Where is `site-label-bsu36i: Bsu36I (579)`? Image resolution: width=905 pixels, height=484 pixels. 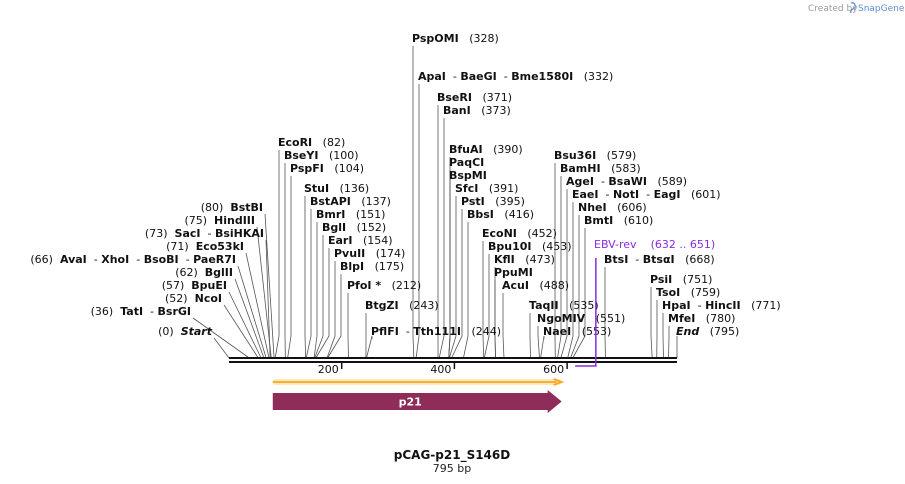 site-label-bsu36i: Bsu36I (579) is located at coordinates (595, 155).